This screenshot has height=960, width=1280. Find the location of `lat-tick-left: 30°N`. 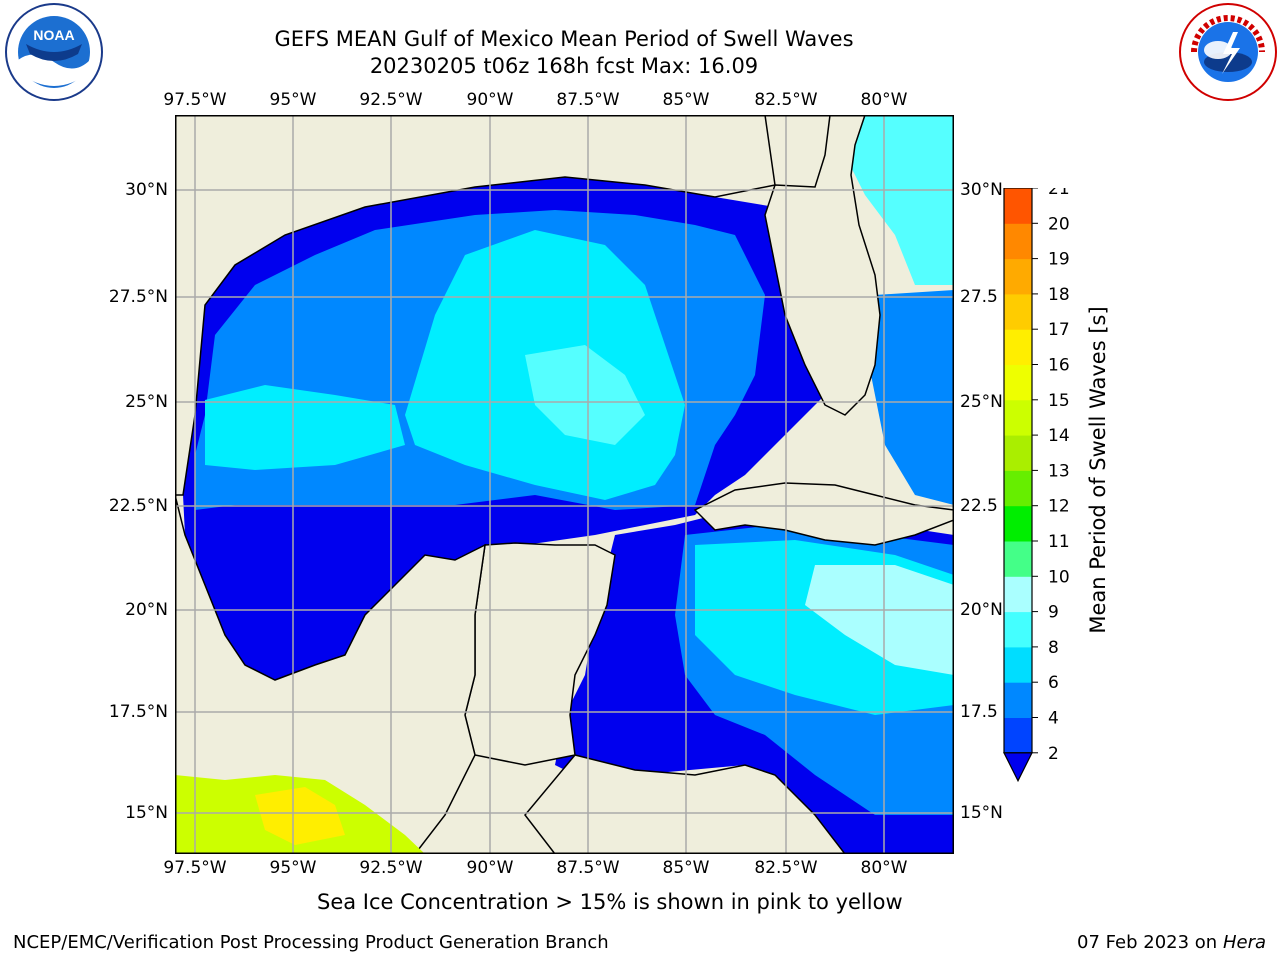

lat-tick-left: 30°N is located at coordinates (146, 190).